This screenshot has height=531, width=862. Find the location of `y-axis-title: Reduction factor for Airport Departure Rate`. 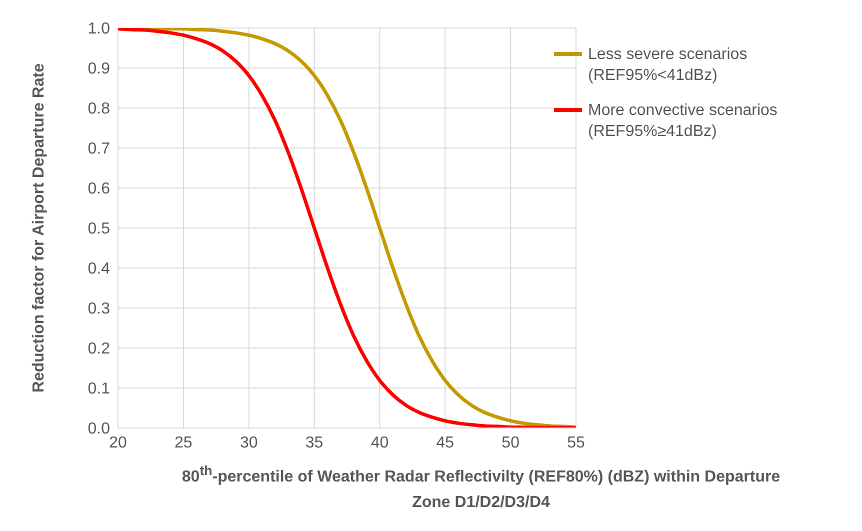

y-axis-title: Reduction factor for Airport Departure Rate is located at coordinates (39, 228).